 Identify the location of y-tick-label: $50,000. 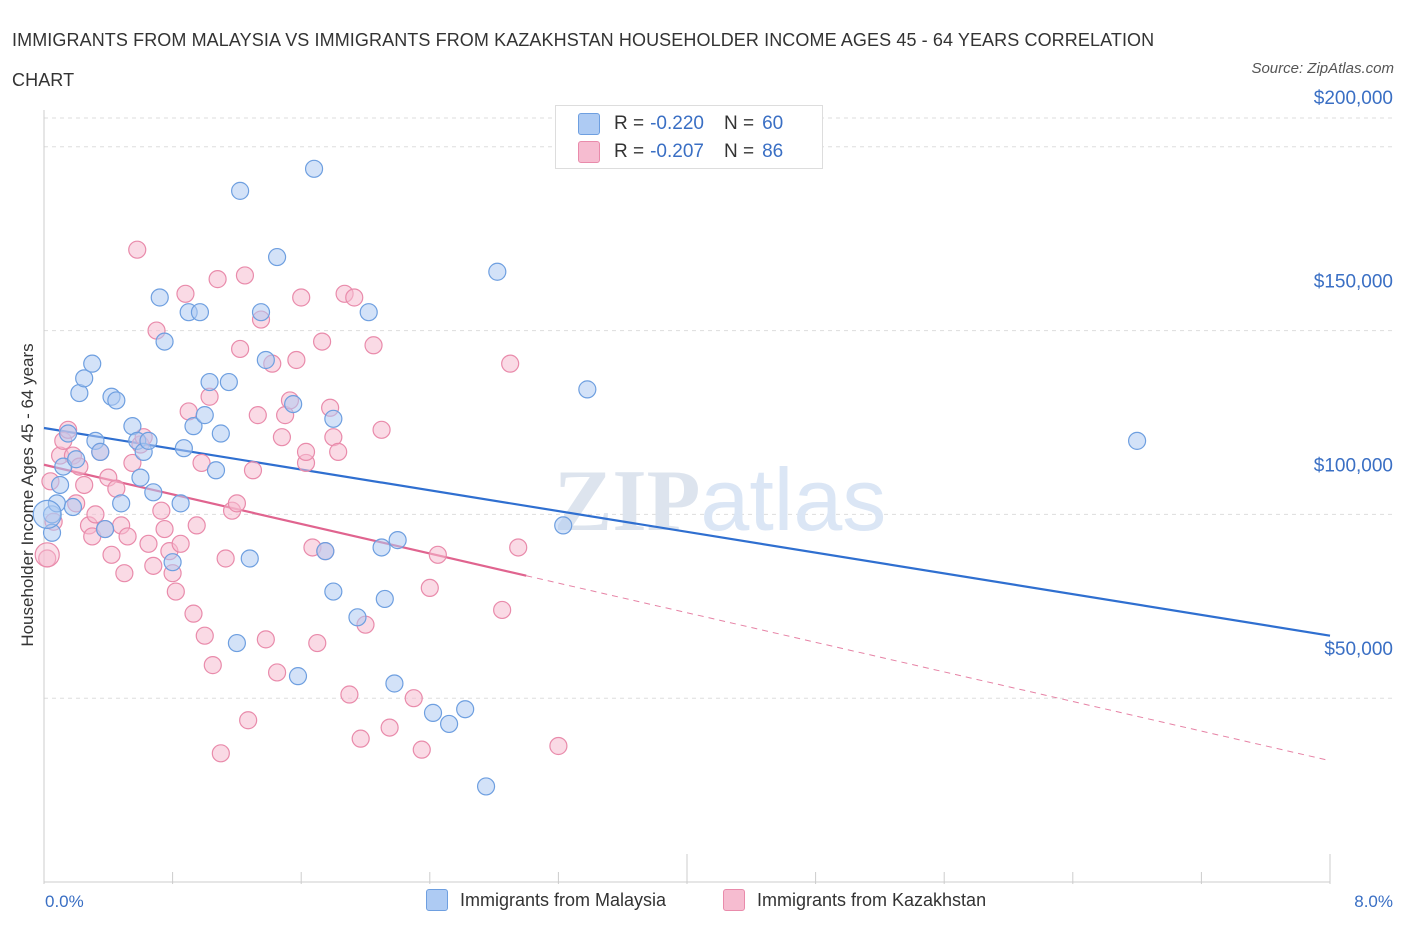
(1358, 649).